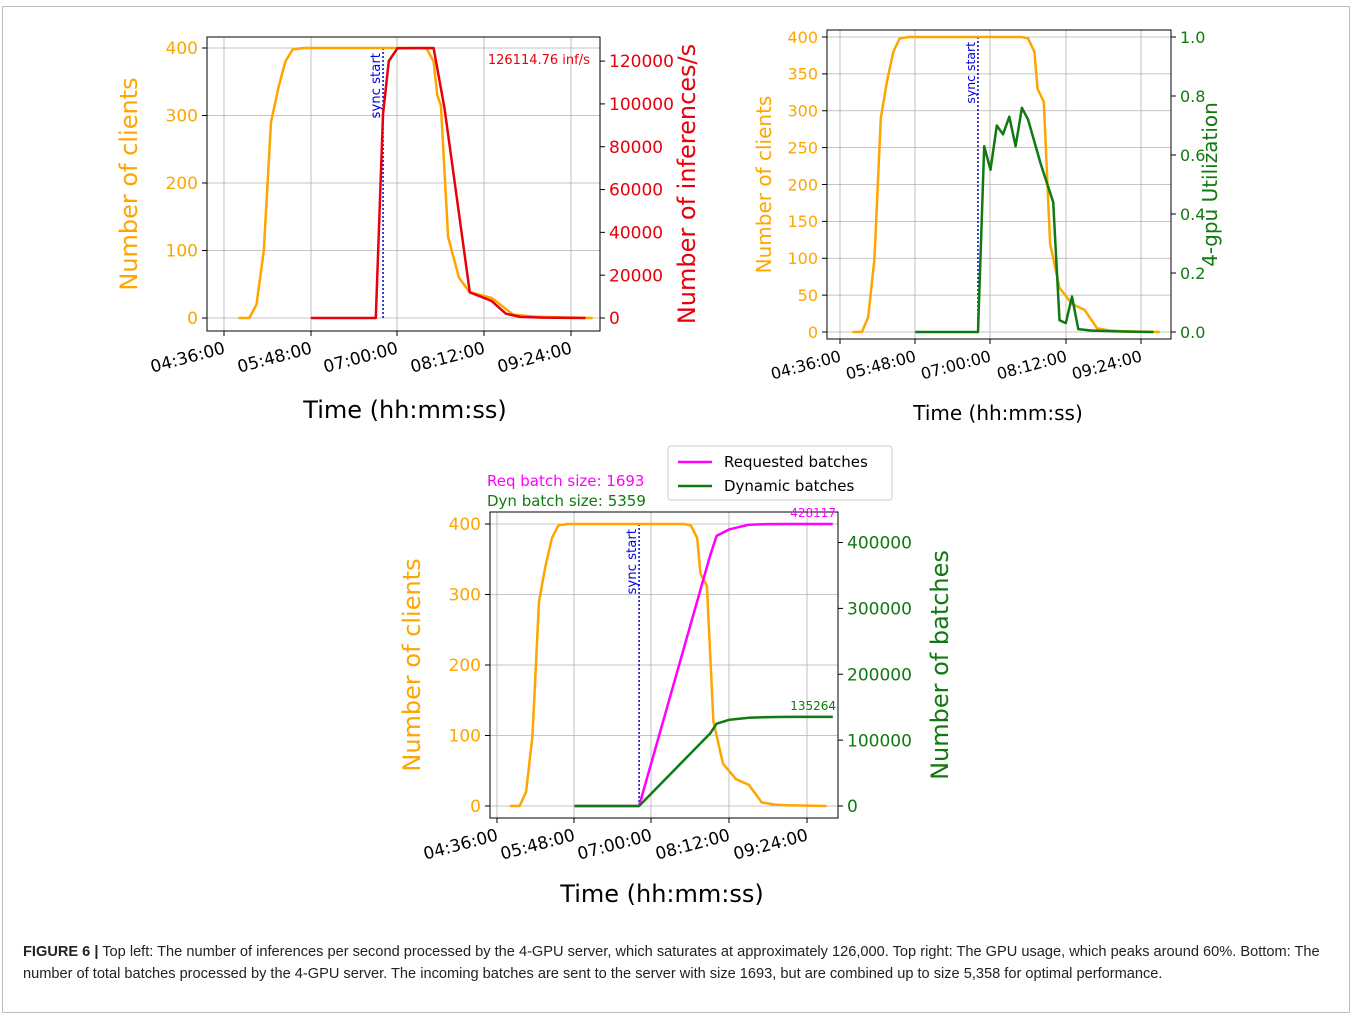  What do you see at coordinates (1210, 184) in the screenshot?
I see `right-axis-label: 4-gpu Utilization` at bounding box center [1210, 184].